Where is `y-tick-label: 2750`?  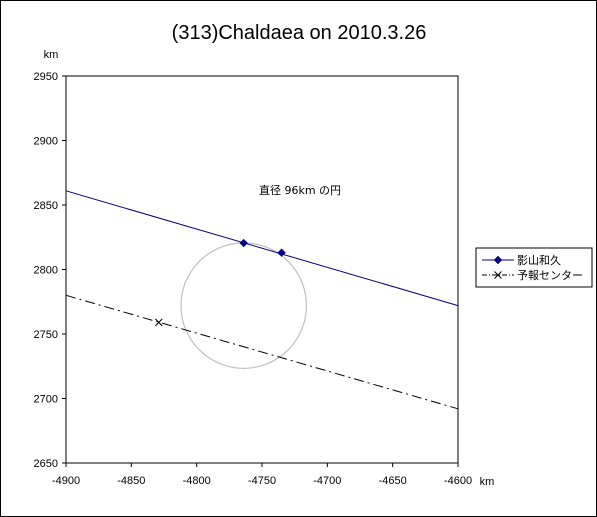
y-tick-label: 2750 is located at coordinates (46, 335).